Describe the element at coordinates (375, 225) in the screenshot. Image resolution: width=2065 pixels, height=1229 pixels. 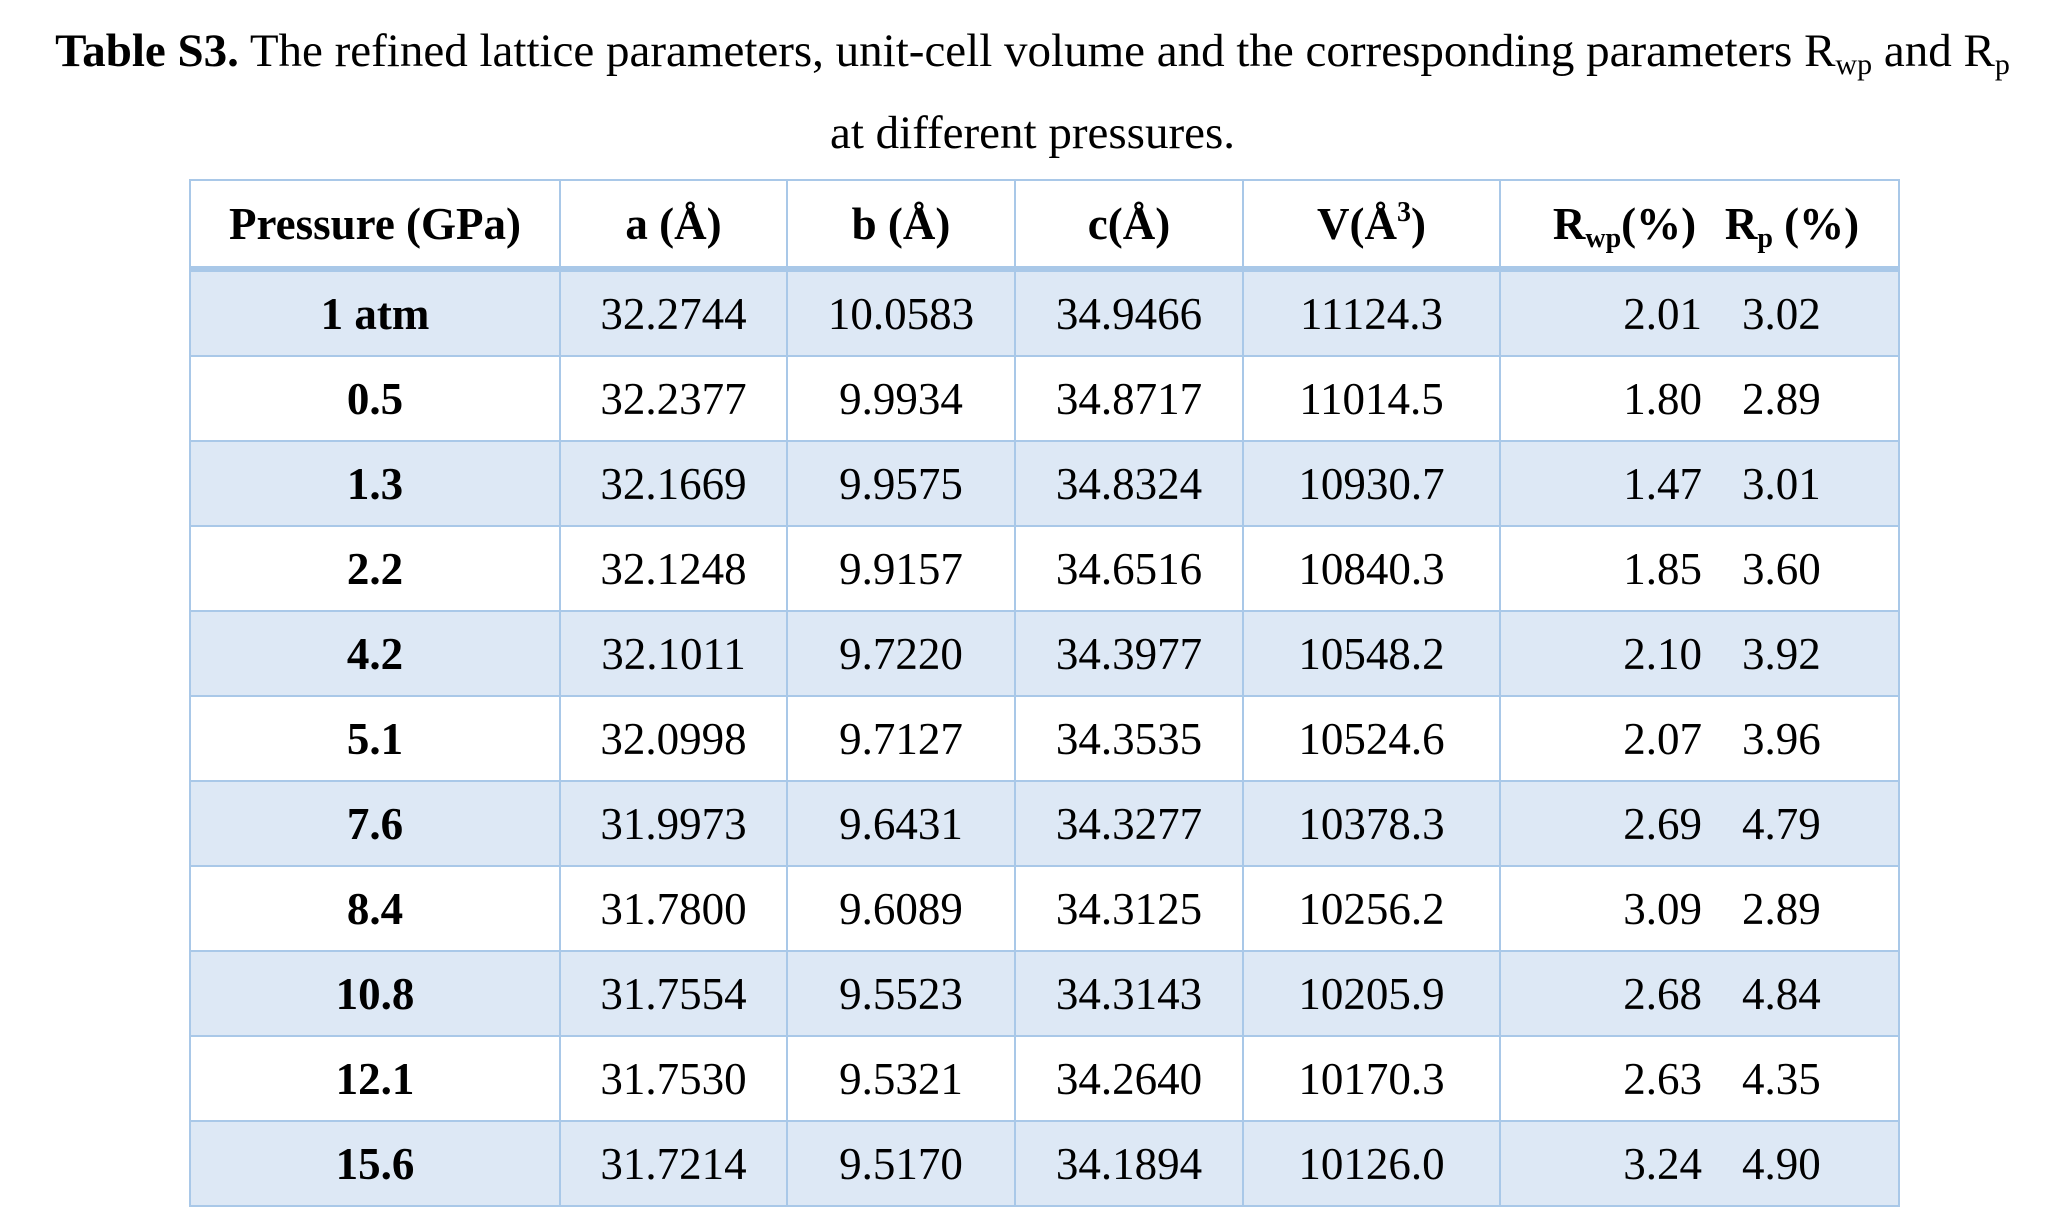
I see `header-pressure: Pressure (GPa)` at that location.